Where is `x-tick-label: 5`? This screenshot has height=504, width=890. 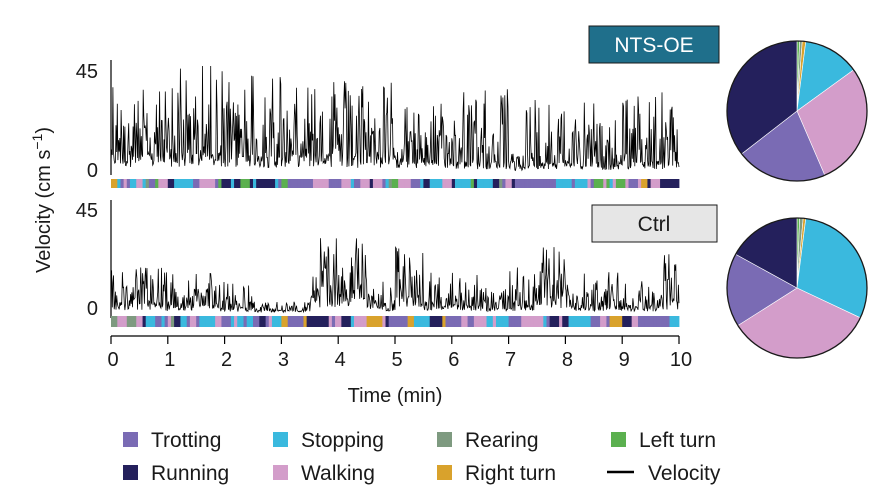 x-tick-label: 5 is located at coordinates (396, 360).